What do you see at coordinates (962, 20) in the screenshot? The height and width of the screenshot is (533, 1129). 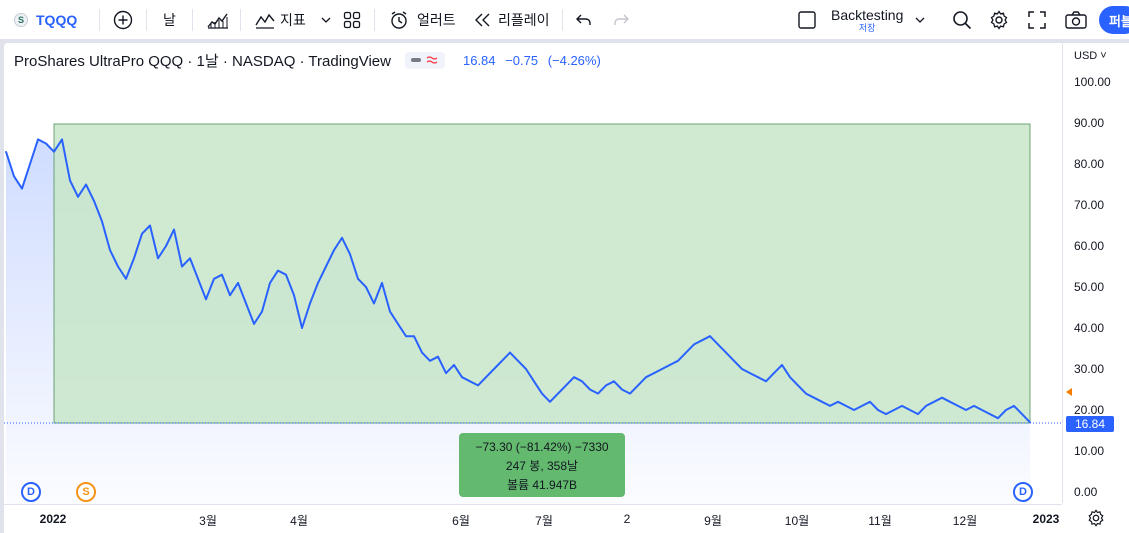 I see `search-button` at bounding box center [962, 20].